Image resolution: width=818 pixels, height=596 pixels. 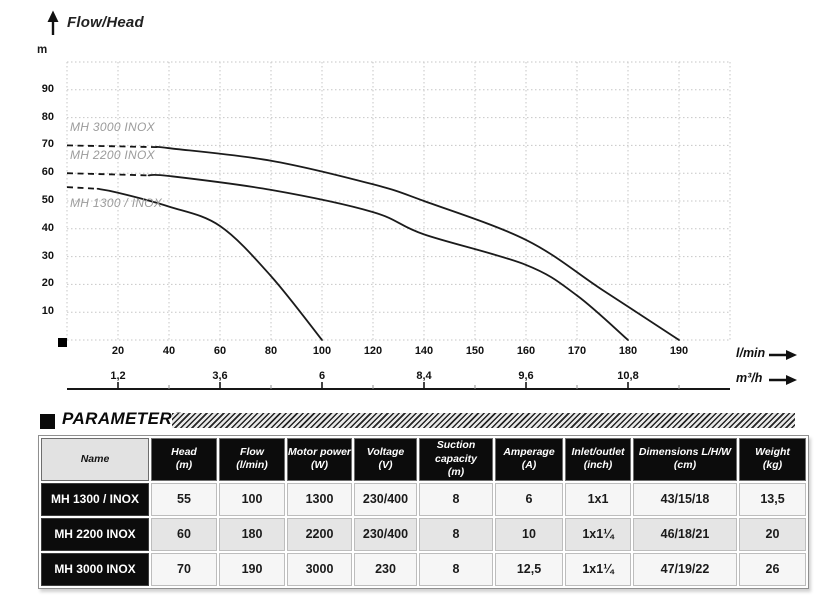 What do you see at coordinates (475, 351) in the screenshot?
I see `x-tick-label: 150` at bounding box center [475, 351].